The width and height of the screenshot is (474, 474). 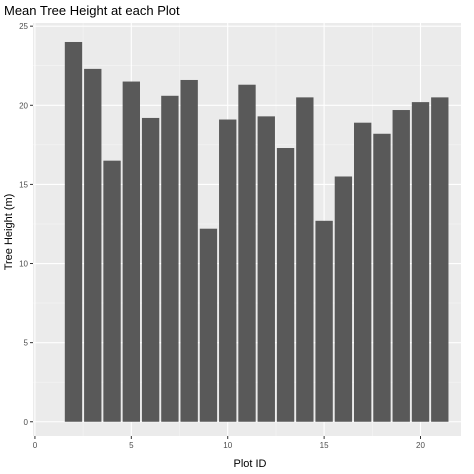 I want to click on y-tick-label: 5, so click(x=26, y=343).